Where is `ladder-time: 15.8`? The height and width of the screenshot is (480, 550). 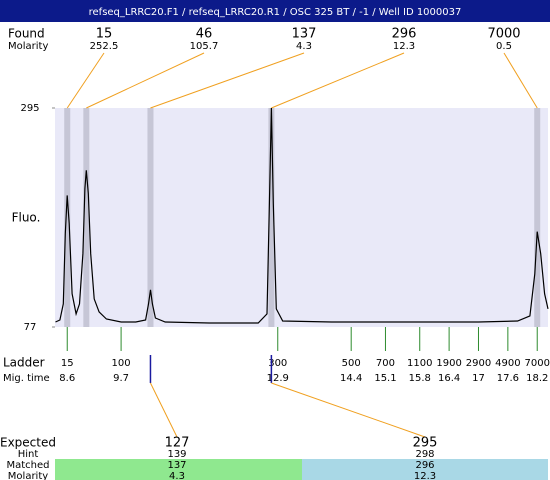
ladder-time: 15.8 is located at coordinates (420, 378).